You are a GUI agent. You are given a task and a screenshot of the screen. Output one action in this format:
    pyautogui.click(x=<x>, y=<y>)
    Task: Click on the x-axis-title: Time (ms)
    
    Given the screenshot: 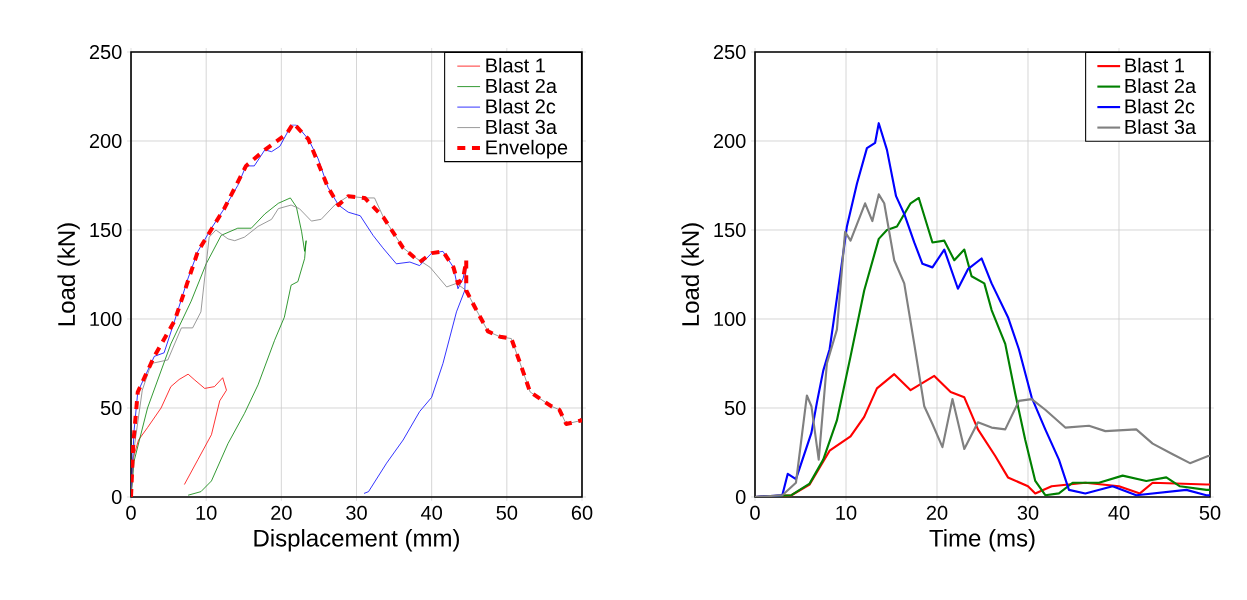 What is the action you would take?
    pyautogui.click(x=982, y=540)
    